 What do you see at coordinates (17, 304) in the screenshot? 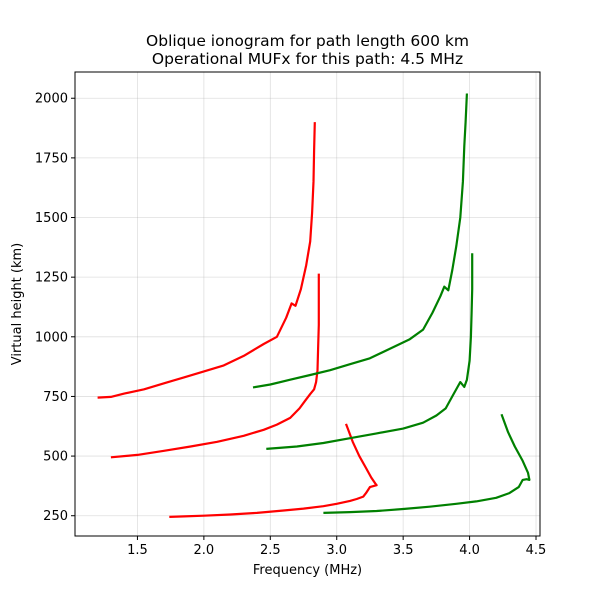
I see `y-axis-label: Virtual height (km)` at bounding box center [17, 304].